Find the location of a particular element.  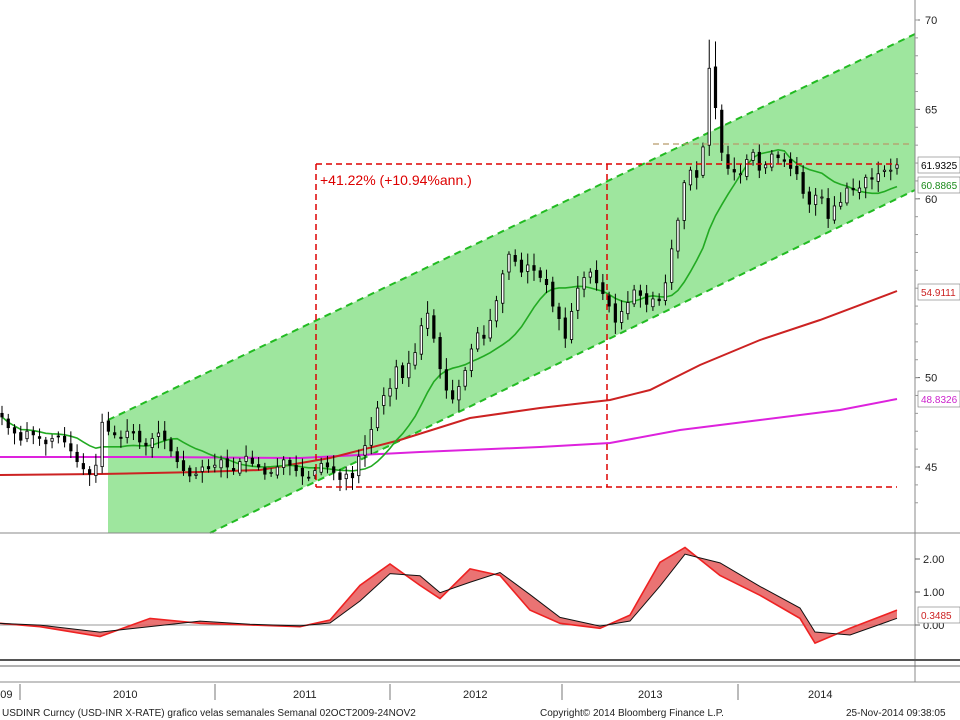

ma-red-tag: 54.9111 is located at coordinates (938, 293).